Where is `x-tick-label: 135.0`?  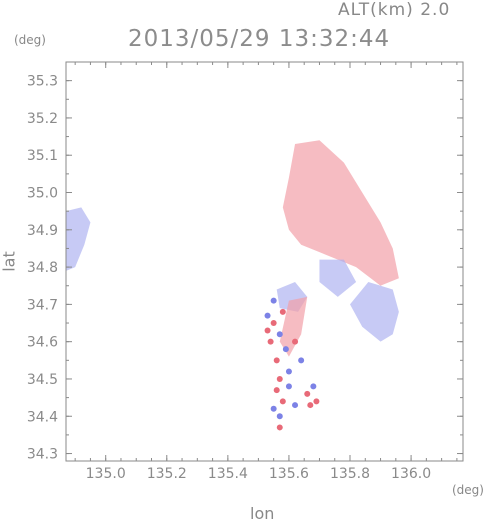
x-tick-label: 135.0 is located at coordinates (106, 474).